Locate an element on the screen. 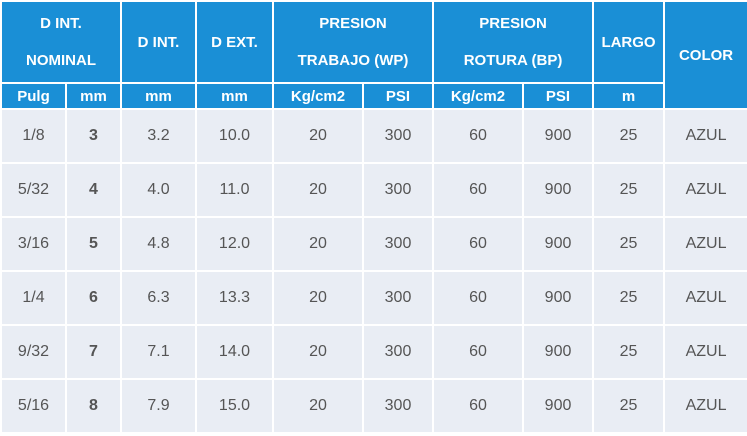  cell: 15.0 is located at coordinates (234, 406).